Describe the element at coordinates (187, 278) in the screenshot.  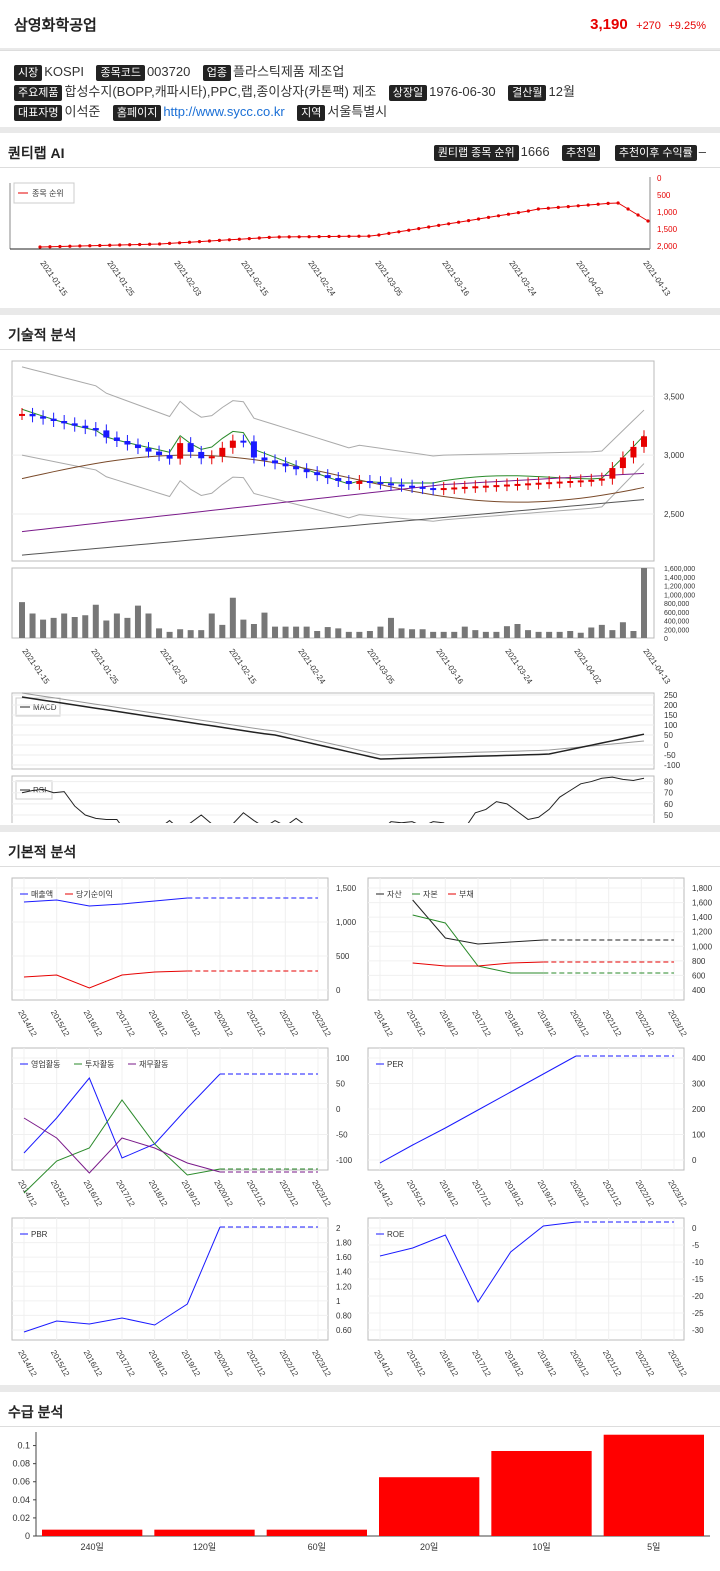
I see `rank-x-label: 2021-02-03` at that location.